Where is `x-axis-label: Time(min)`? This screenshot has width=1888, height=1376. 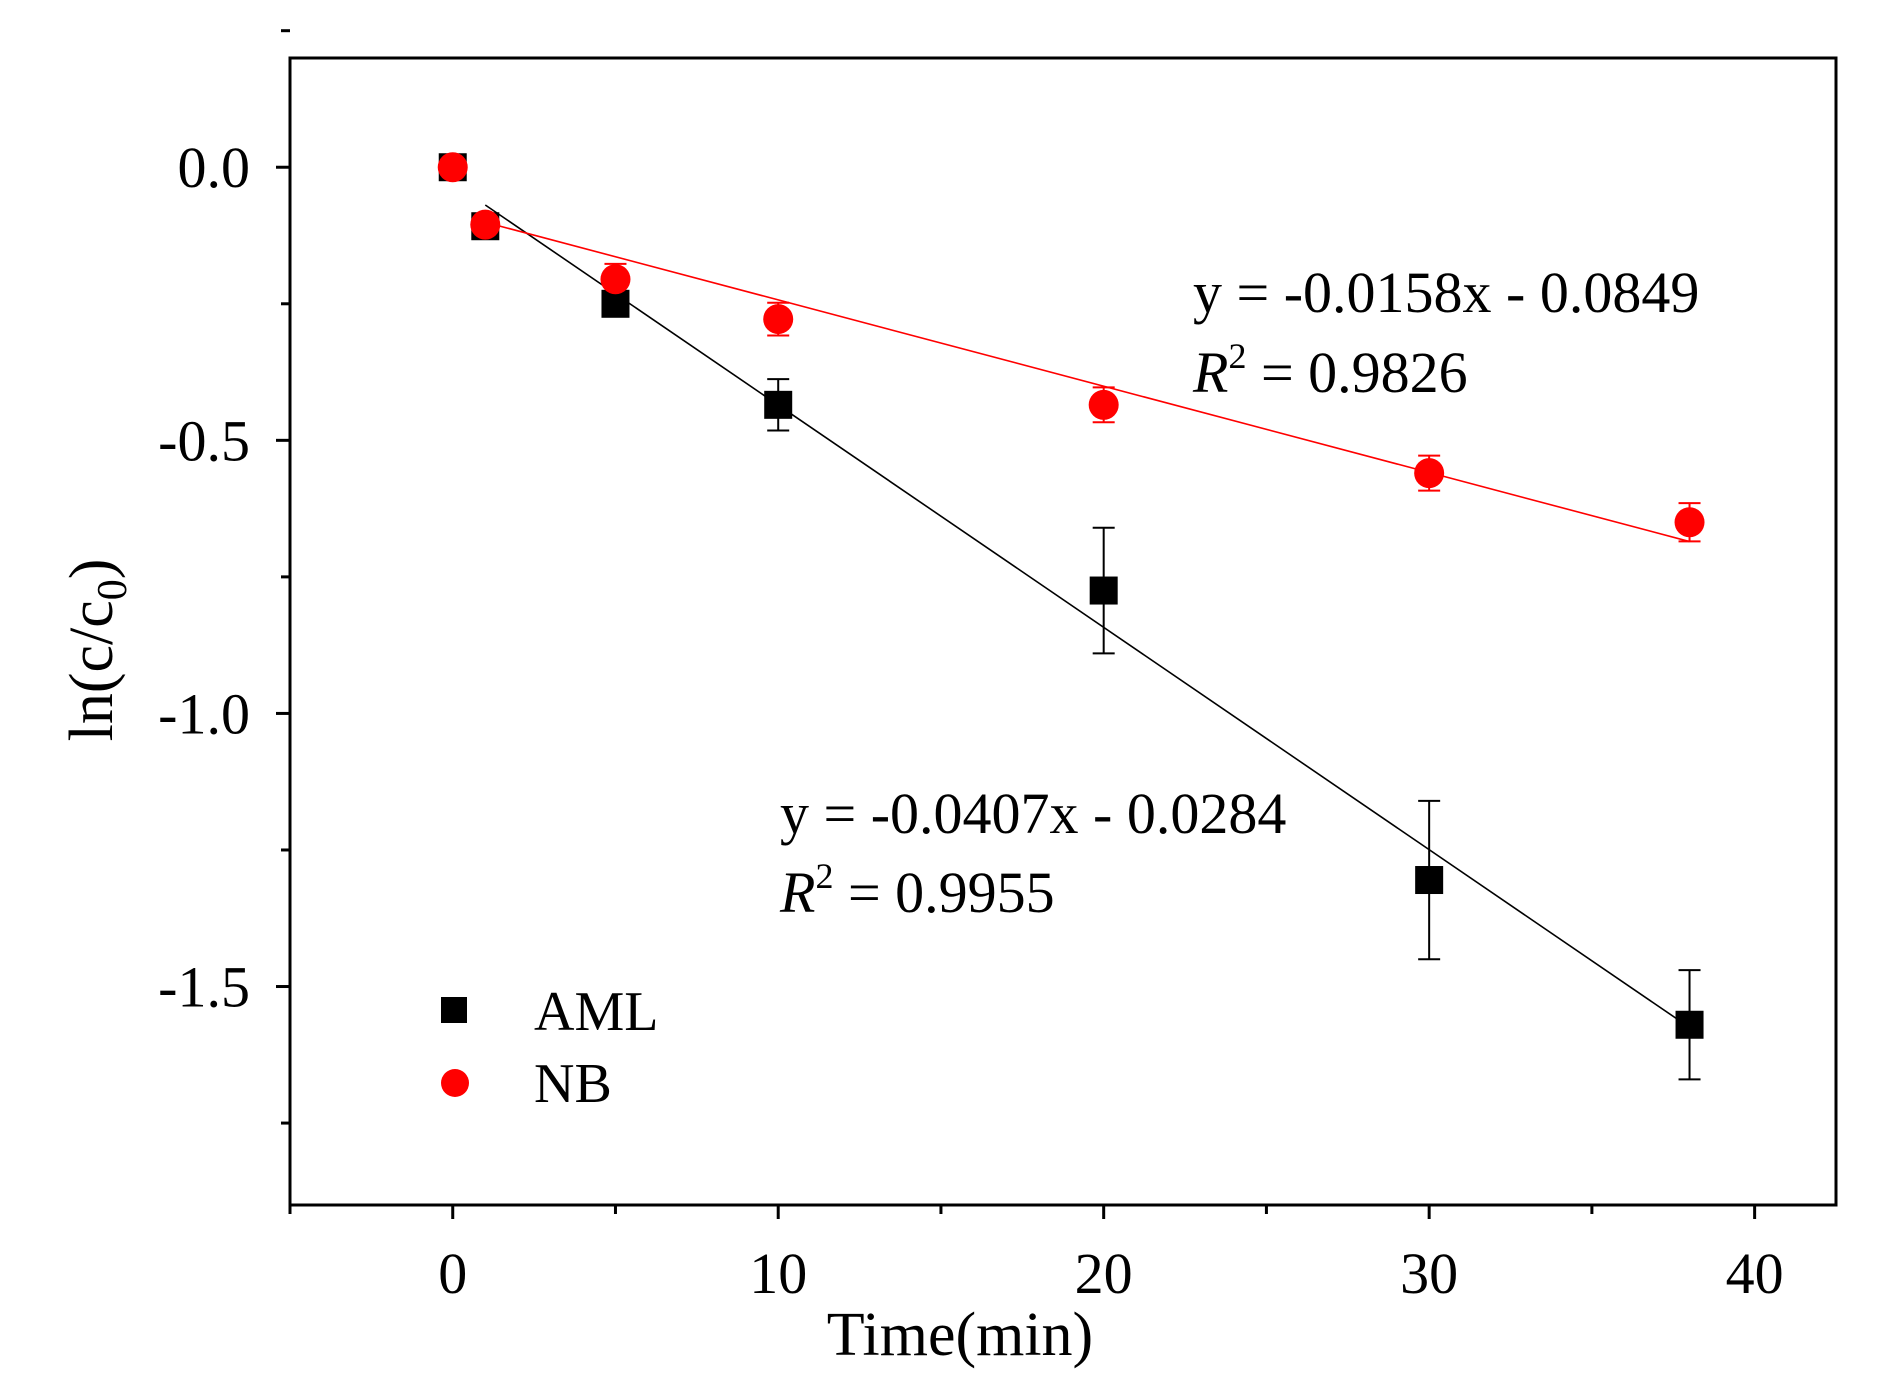
x-axis-label: Time(min) is located at coordinates (960, 1335).